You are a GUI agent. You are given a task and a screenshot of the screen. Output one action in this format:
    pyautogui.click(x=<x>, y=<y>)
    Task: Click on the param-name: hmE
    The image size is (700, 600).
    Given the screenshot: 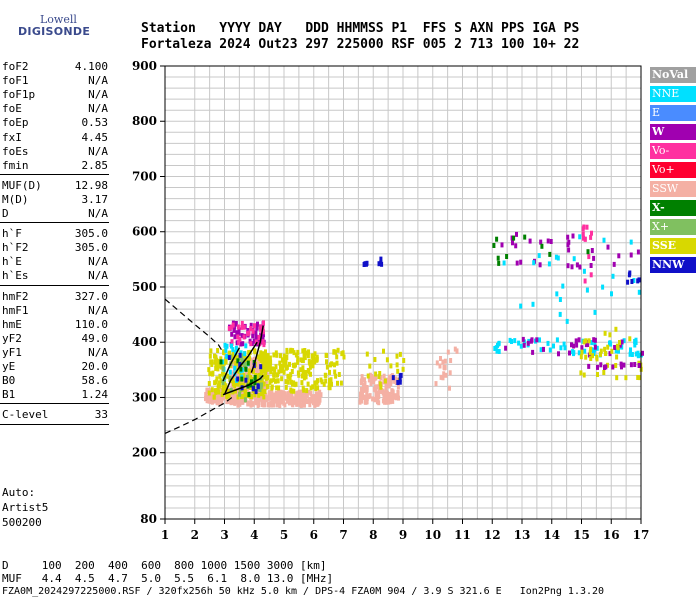 What is the action you would take?
    pyautogui.click(x=12, y=324)
    